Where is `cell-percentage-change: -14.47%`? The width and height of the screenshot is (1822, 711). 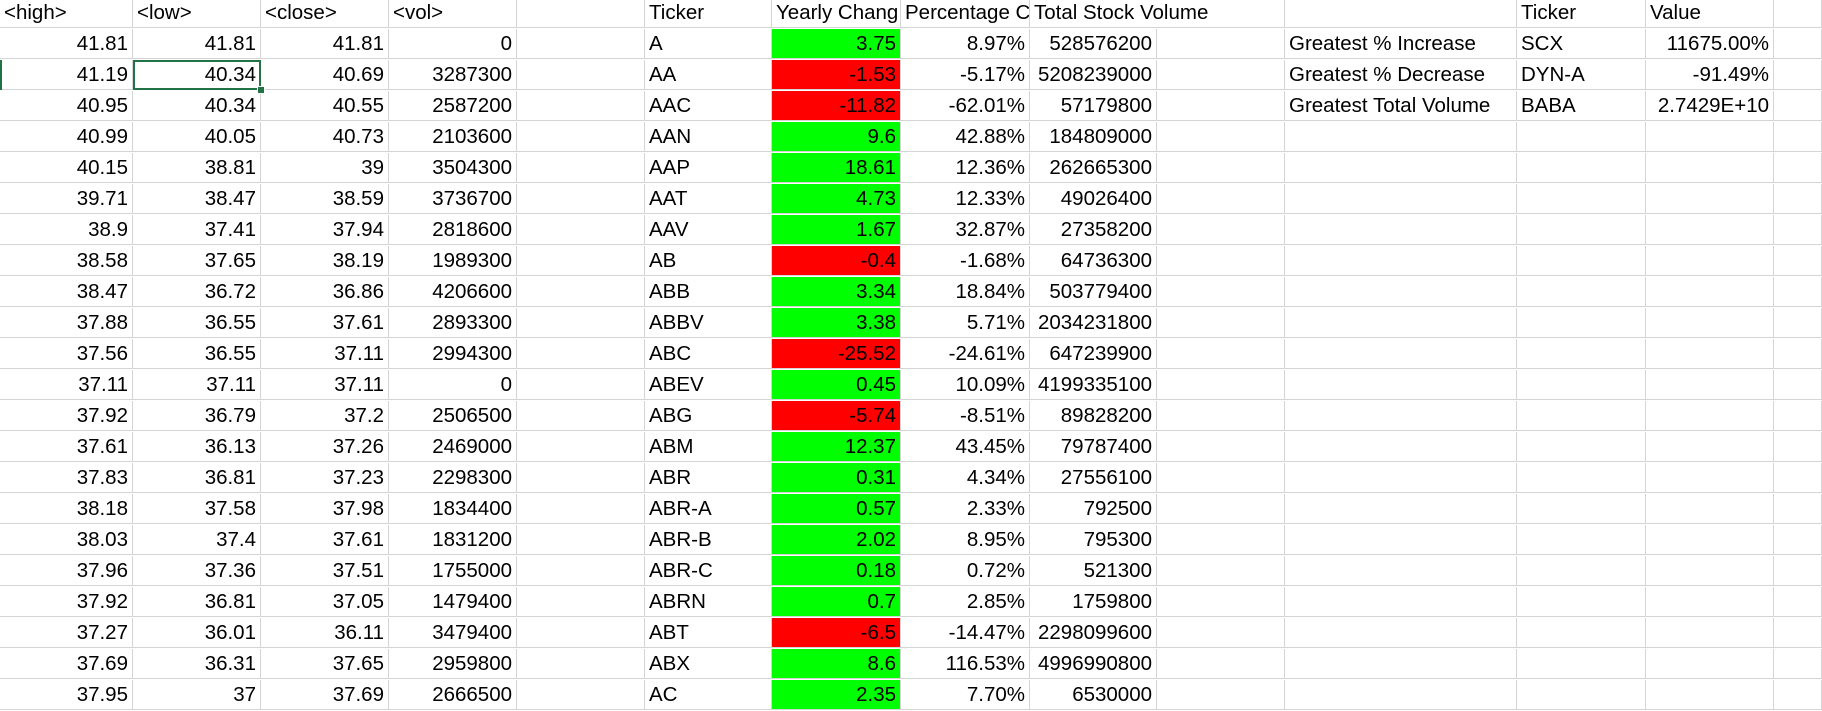 cell-percentage-change: -14.47% is located at coordinates (965, 633).